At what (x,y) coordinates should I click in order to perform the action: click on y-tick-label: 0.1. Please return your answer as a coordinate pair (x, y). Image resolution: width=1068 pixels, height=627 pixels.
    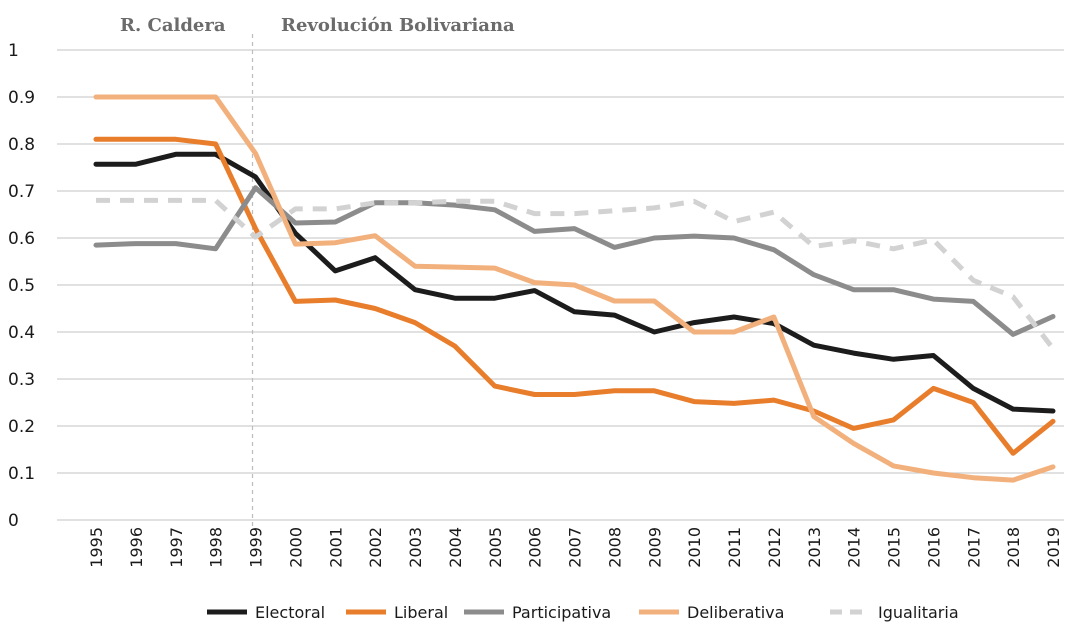
    Looking at the image, I should click on (21, 474).